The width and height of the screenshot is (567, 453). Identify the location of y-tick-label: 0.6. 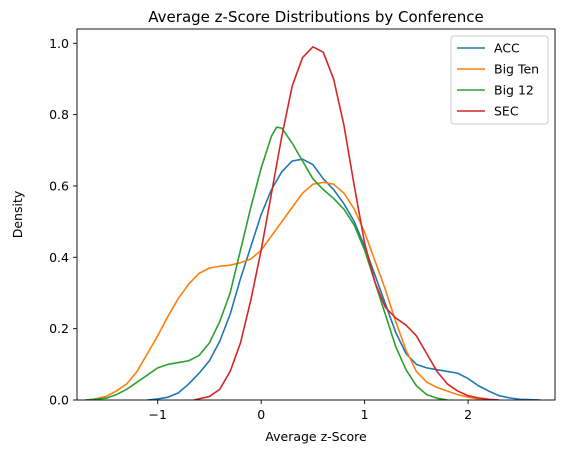
(59, 185).